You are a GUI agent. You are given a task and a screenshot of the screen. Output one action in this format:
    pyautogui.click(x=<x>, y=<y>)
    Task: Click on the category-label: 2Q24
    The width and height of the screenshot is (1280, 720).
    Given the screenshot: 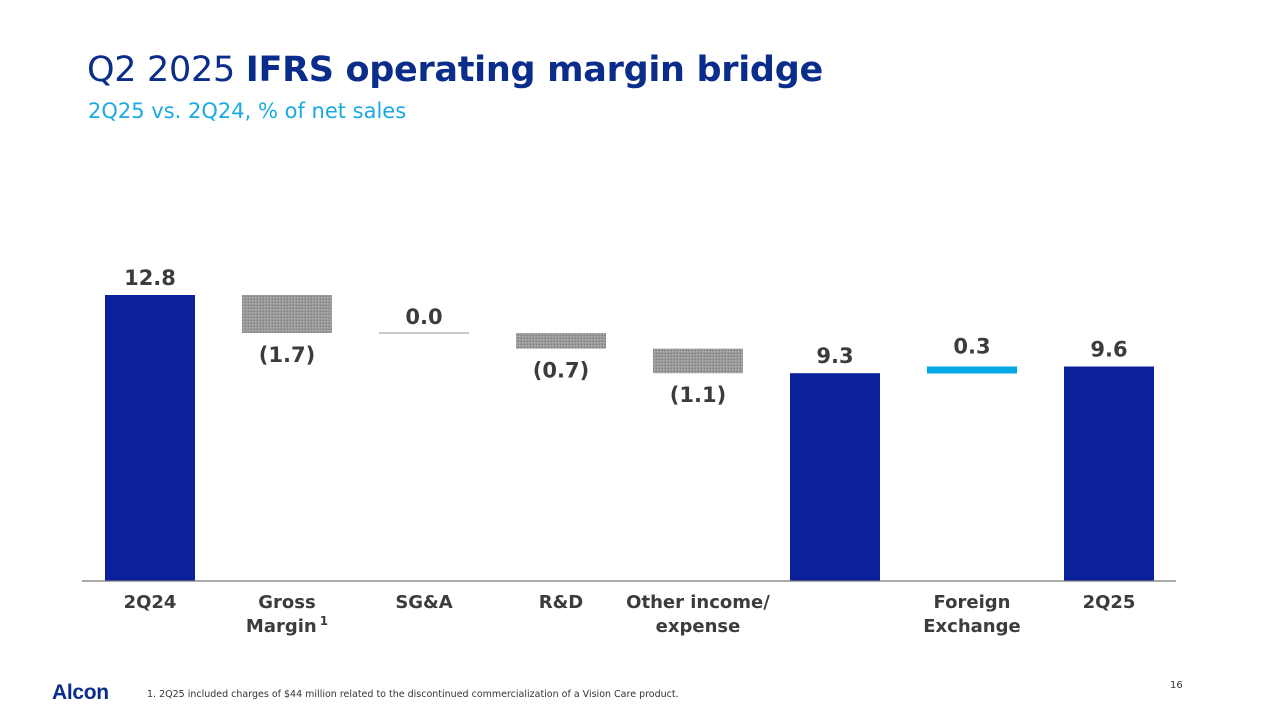 What is the action you would take?
    pyautogui.click(x=150, y=602)
    